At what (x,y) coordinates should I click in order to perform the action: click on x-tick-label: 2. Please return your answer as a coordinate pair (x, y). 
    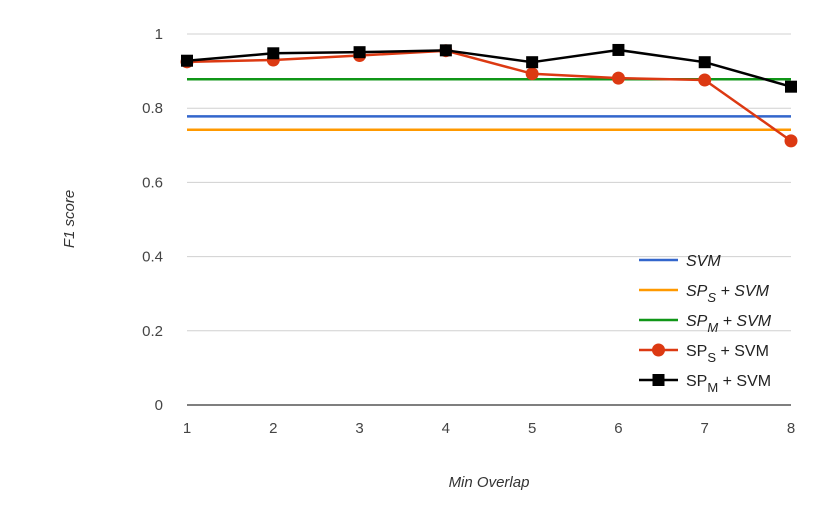
    Looking at the image, I should click on (273, 428).